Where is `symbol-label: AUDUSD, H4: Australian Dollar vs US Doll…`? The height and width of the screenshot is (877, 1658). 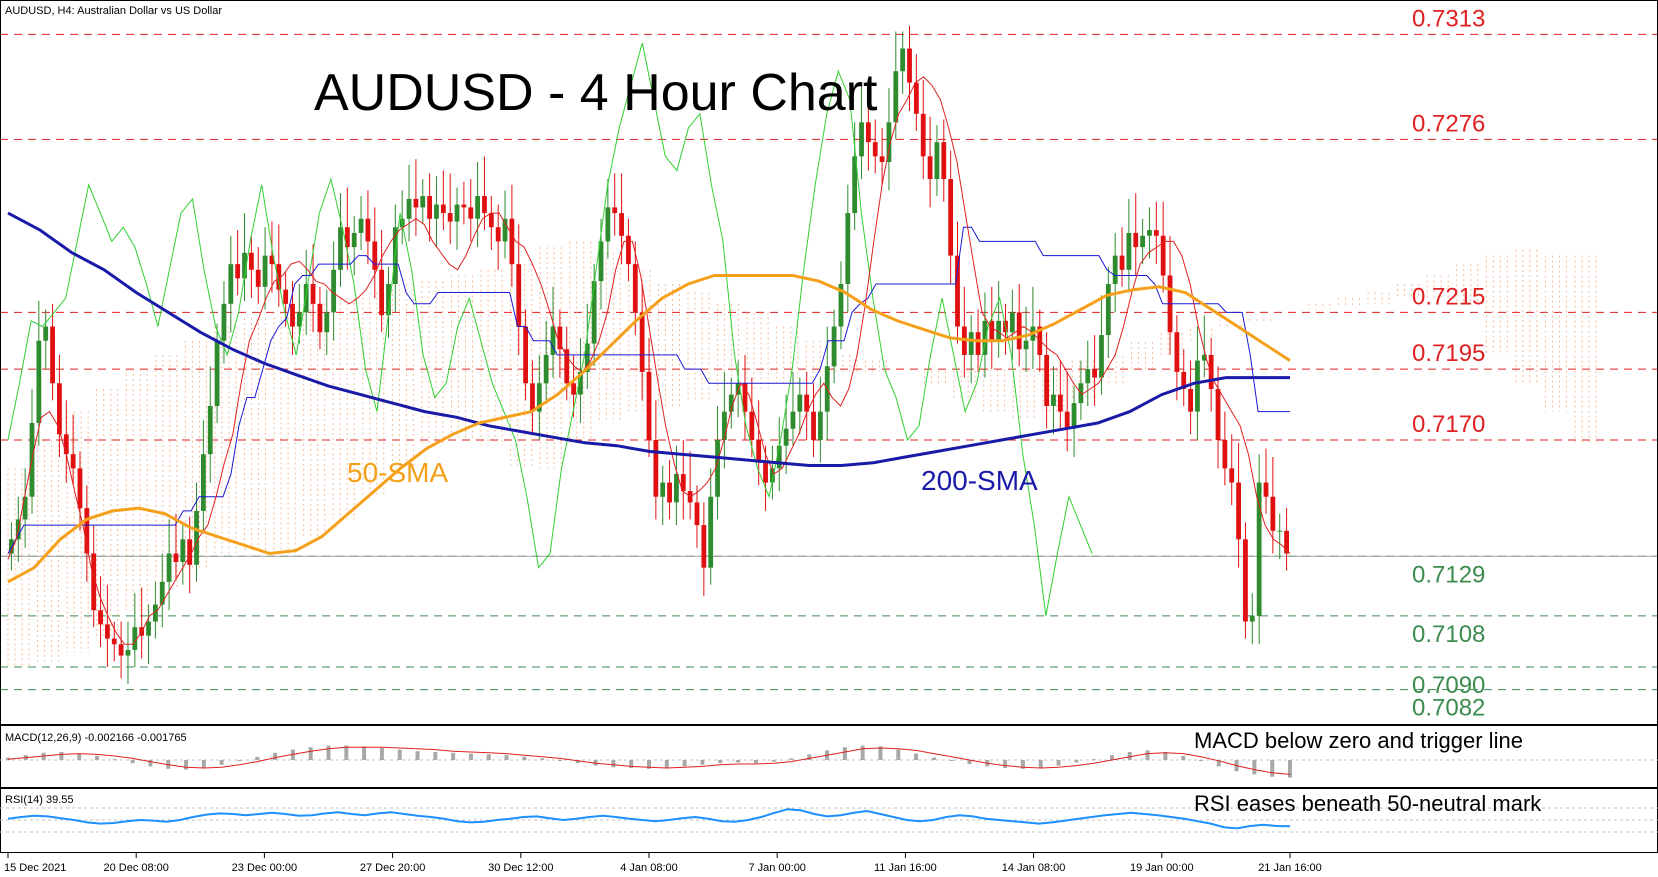 symbol-label: AUDUSD, H4: Australian Dollar vs US Doll… is located at coordinates (113, 11).